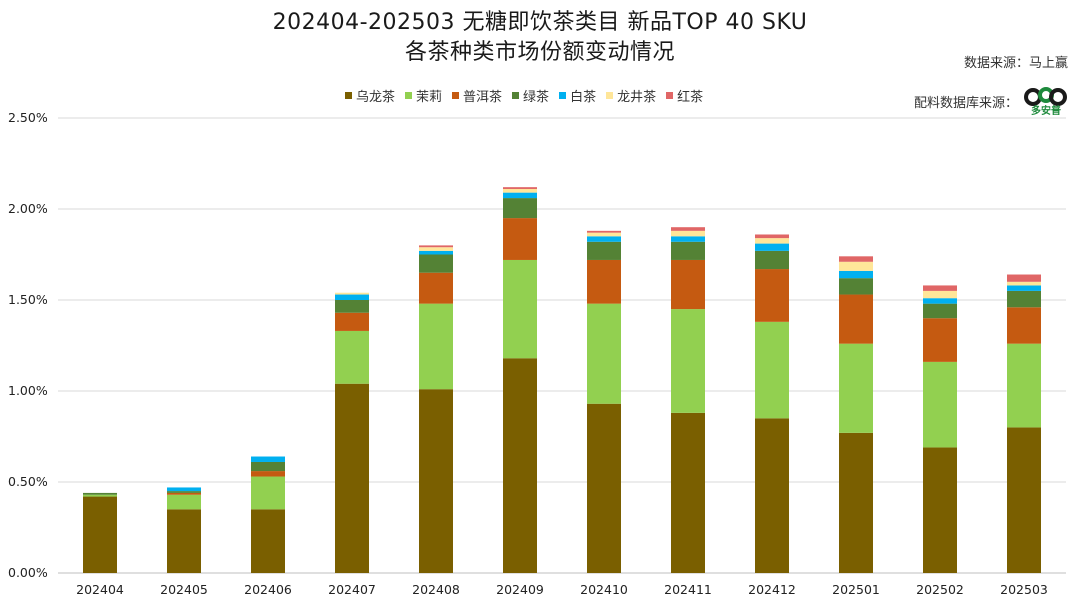  Describe the element at coordinates (965, 103) in the screenshot. I see `ingredient-source-label: 配料数据库来源：` at that location.